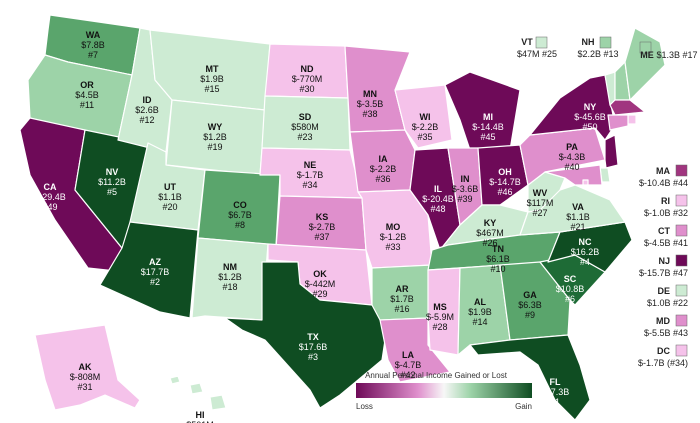 This screenshot has width=700, height=423. What do you see at coordinates (540, 193) in the screenshot?
I see `state-abbr-WV: WV` at bounding box center [540, 193].